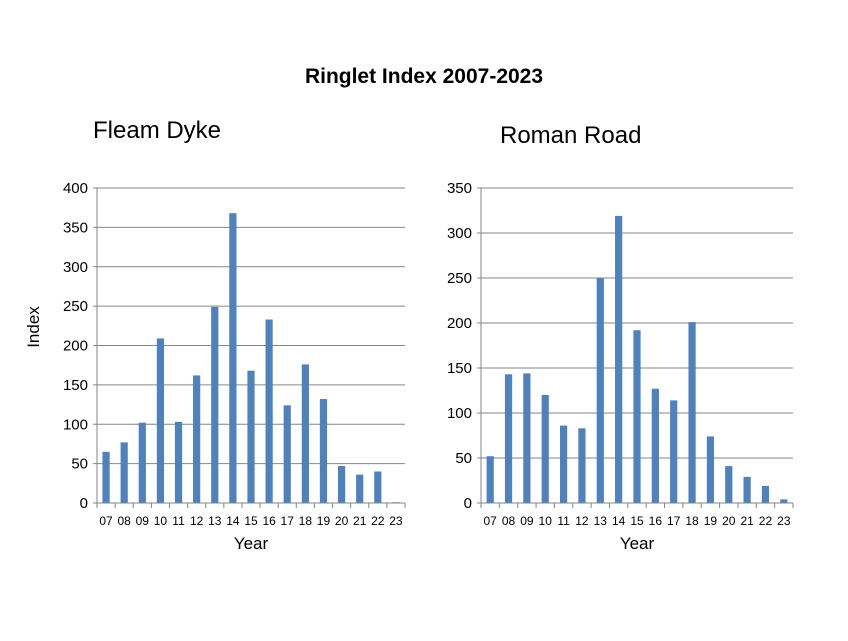 This screenshot has width=848, height=641. I want to click on chart-title-fleam-dyke: Fleam Dyke, so click(157, 130).